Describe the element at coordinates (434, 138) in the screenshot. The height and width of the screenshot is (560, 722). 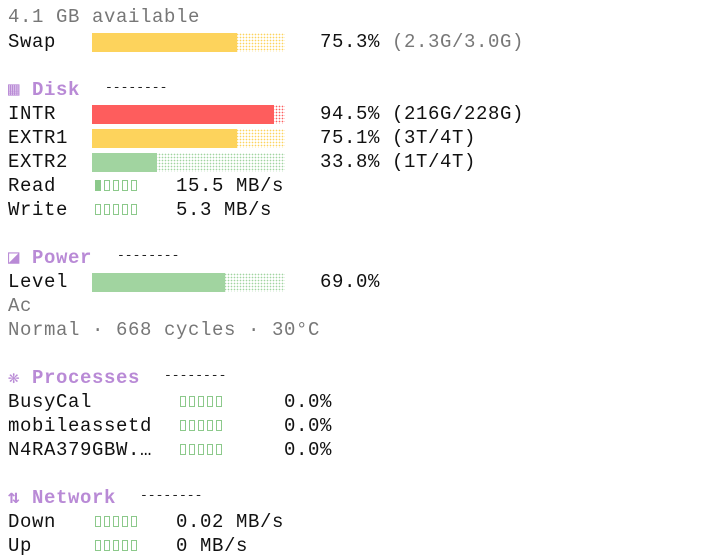
I see `detail: (3T/4T)` at that location.